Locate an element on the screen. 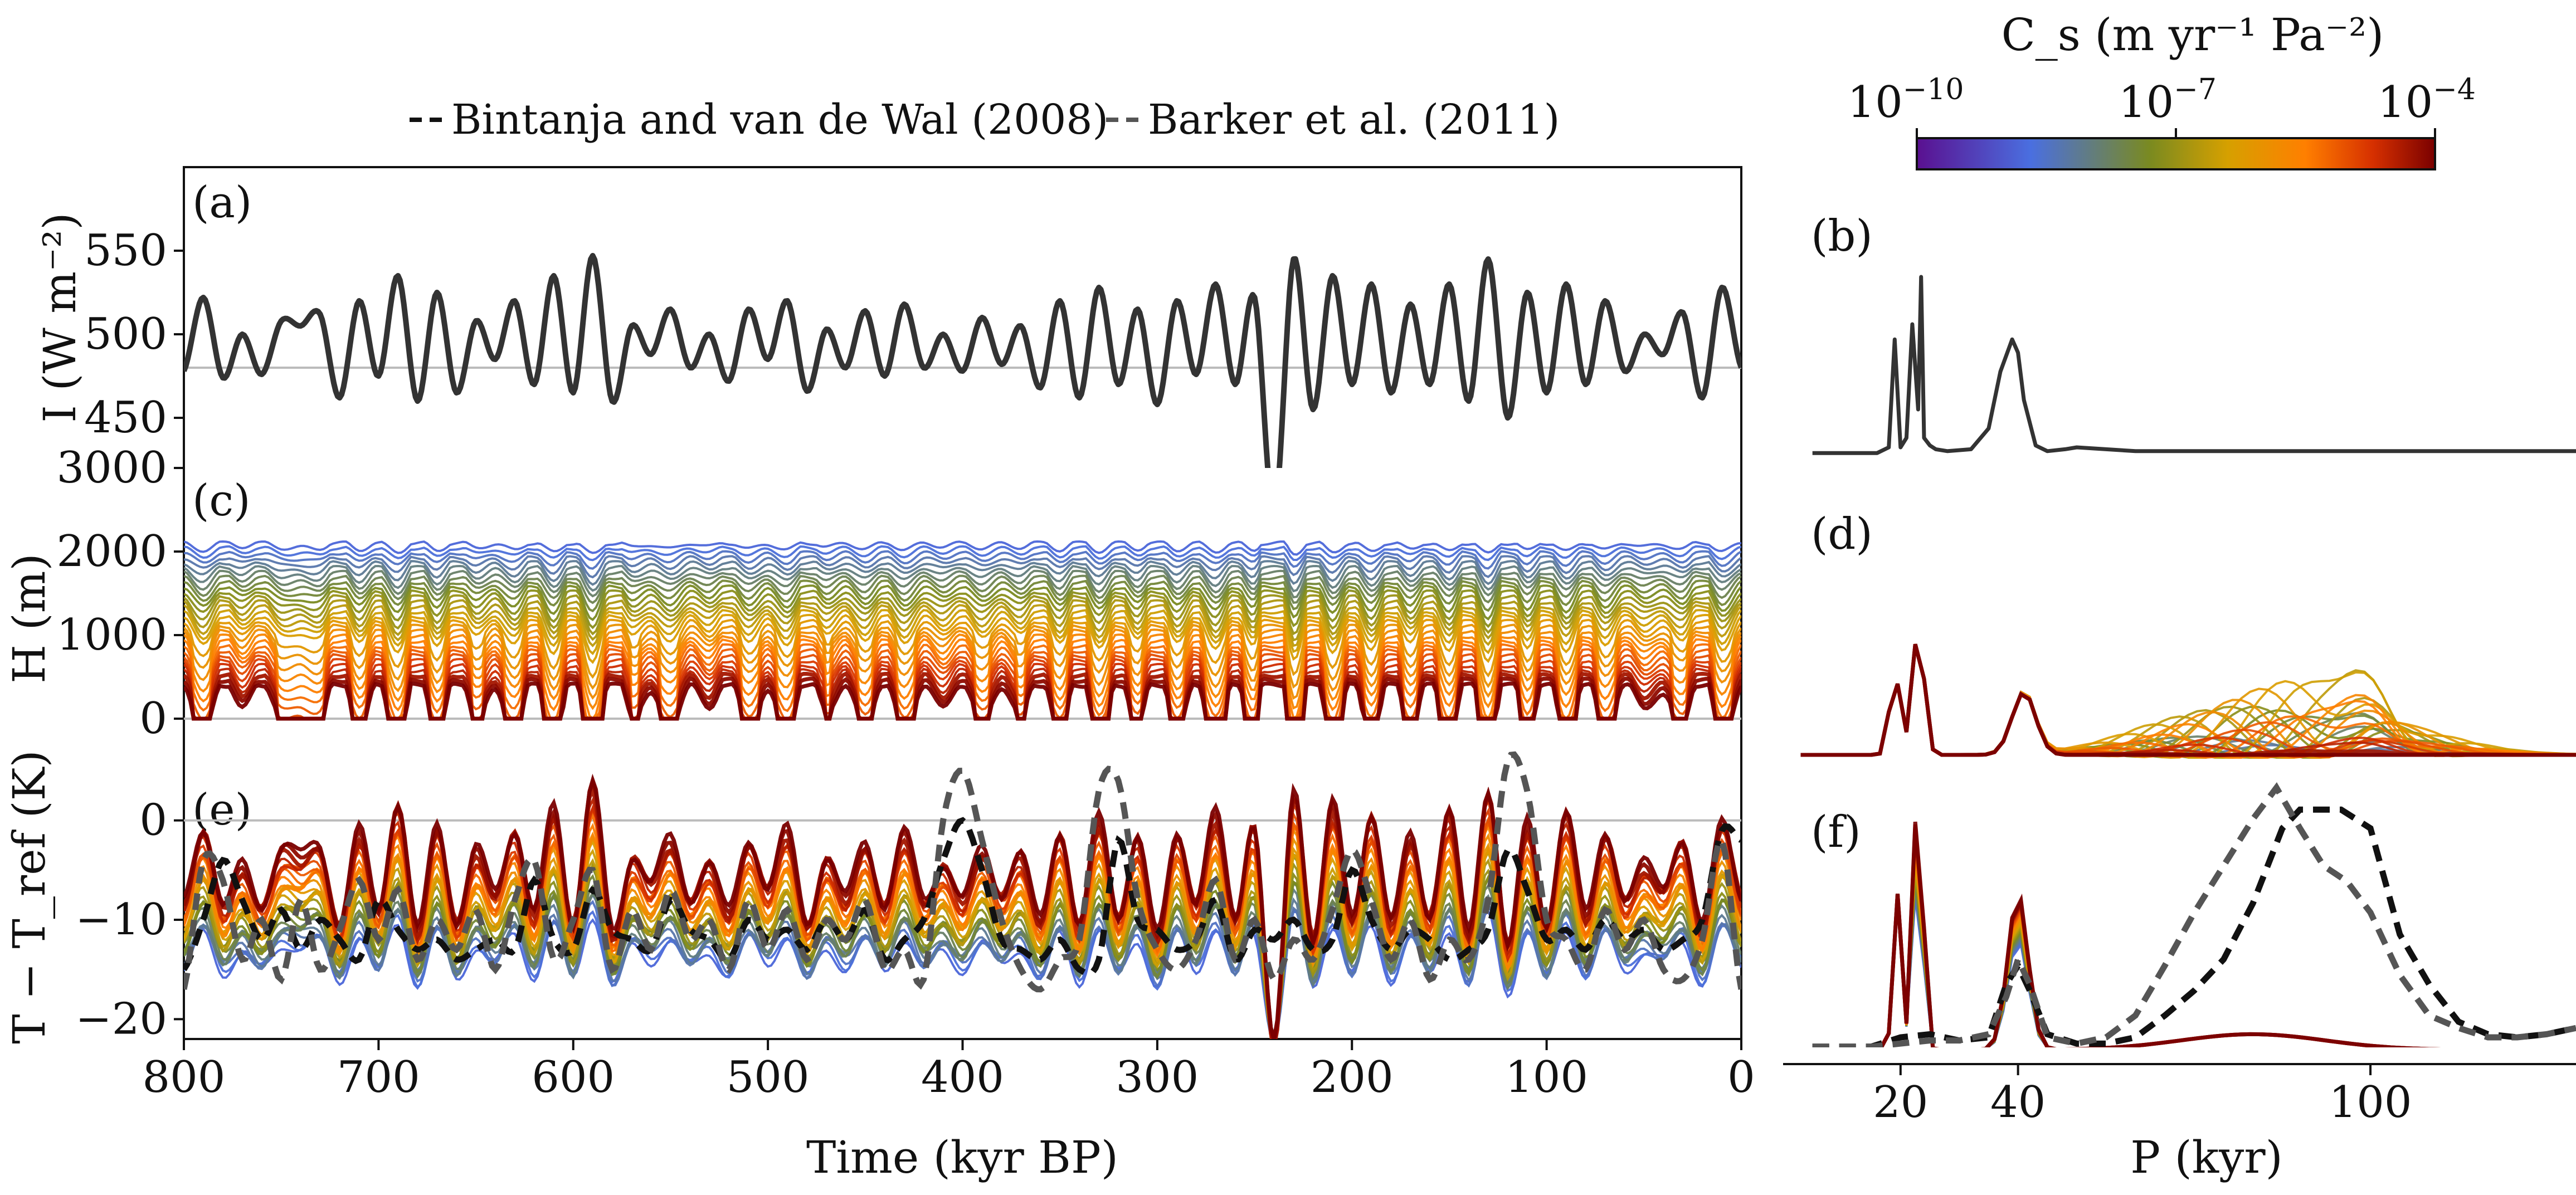  colorbar: C_s (m yr⁻¹ Pa⁻²) 10⁻¹⁰ 10⁻⁷ 10⁻⁴ is located at coordinates (2161, 89).